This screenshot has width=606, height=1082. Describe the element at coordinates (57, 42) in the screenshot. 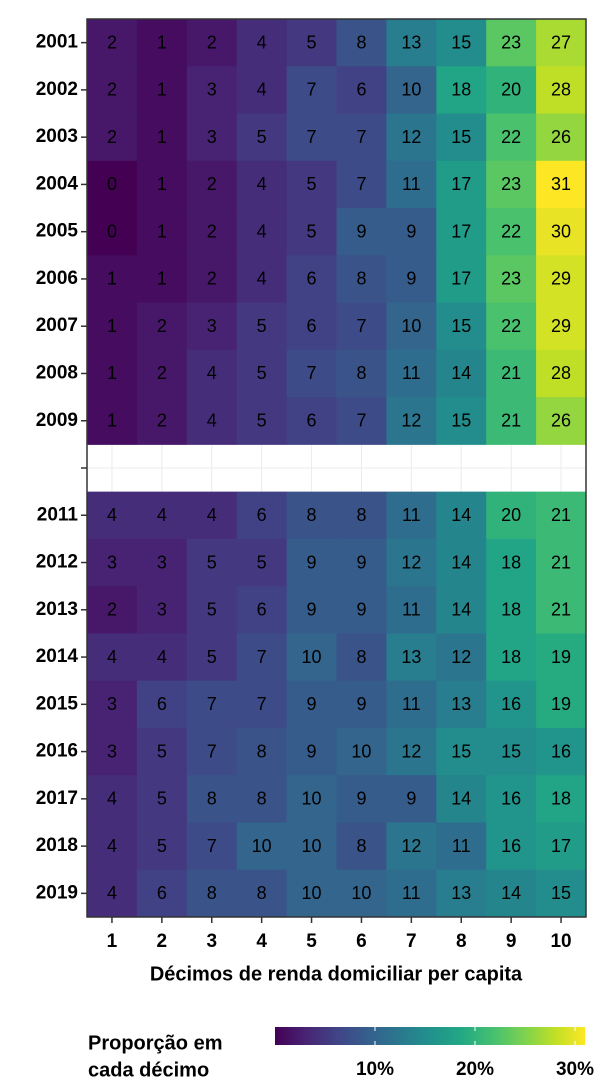

I see `y-tick-label: 2001` at that location.